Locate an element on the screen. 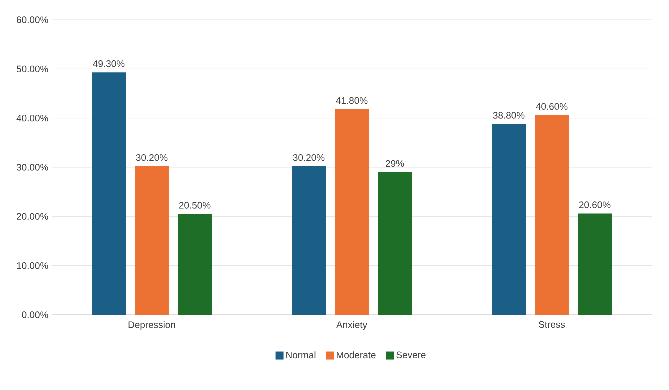 Image resolution: width=669 pixels, height=390 pixels. data-label: 29% is located at coordinates (395, 164).